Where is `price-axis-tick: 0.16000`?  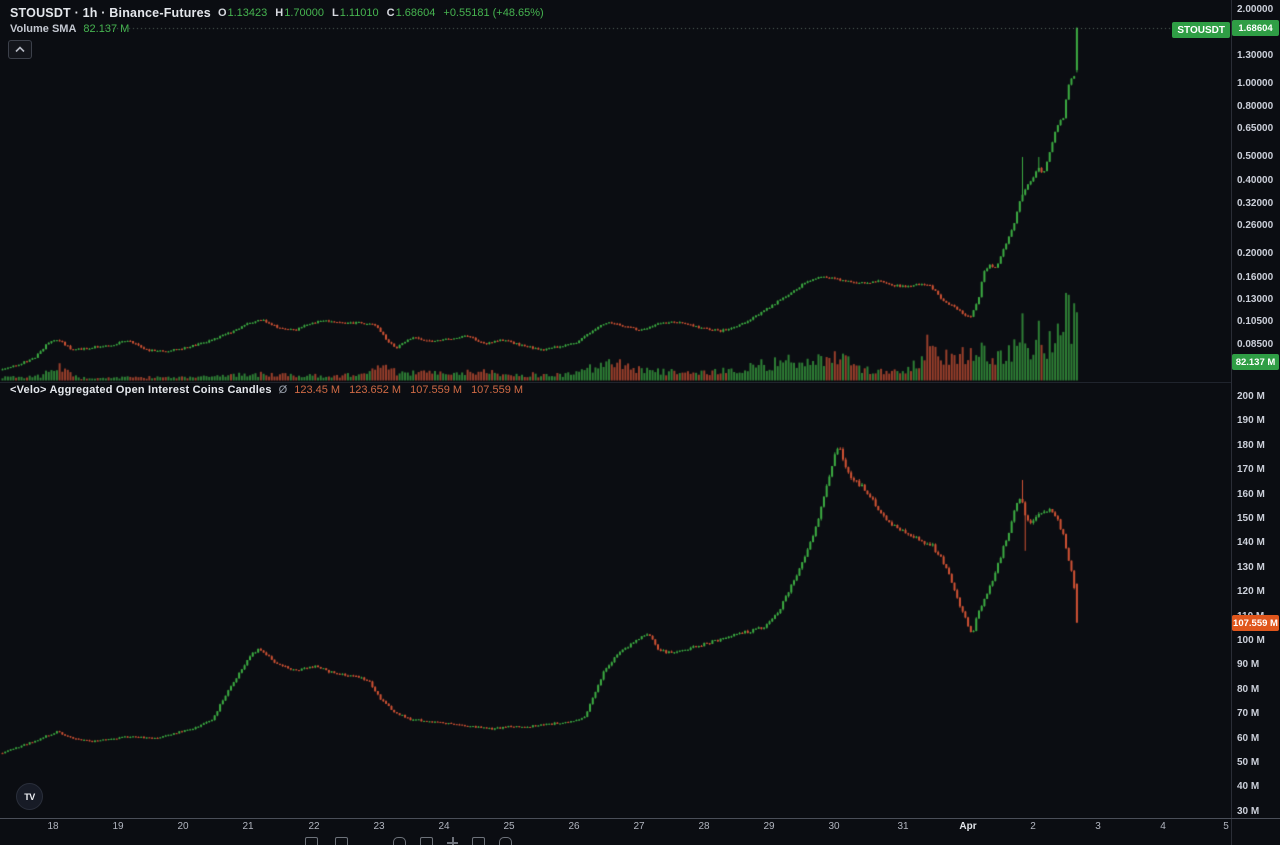 price-axis-tick: 0.16000 is located at coordinates (1255, 277).